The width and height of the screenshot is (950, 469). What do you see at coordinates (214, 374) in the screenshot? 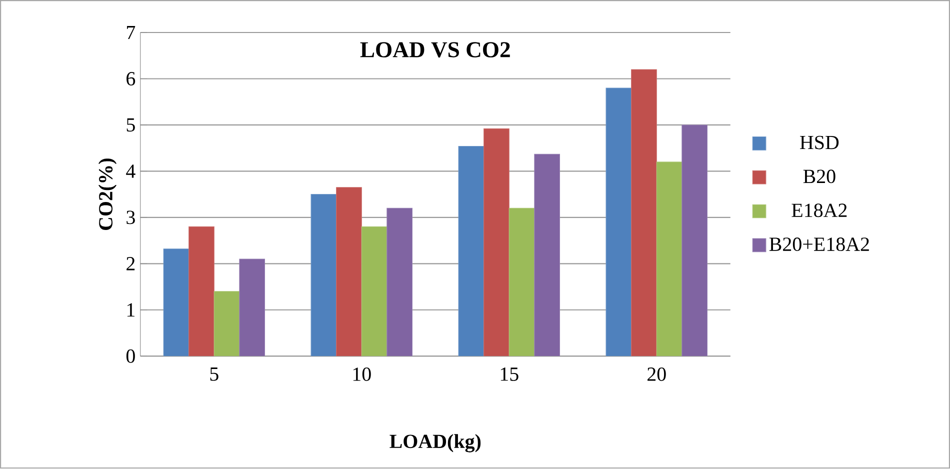
I see `x-tick-label: 5` at bounding box center [214, 374].